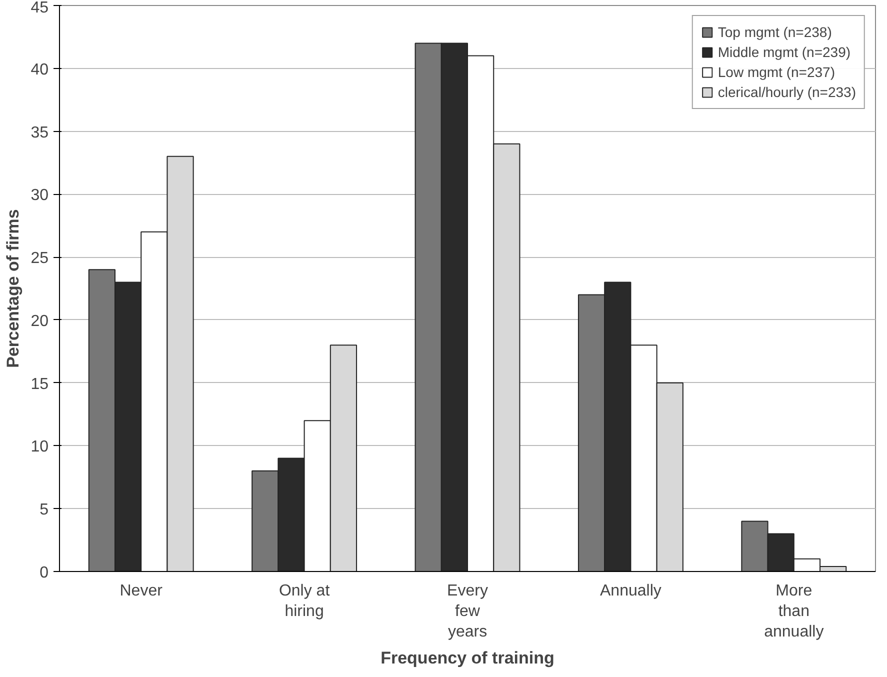 Image resolution: width=887 pixels, height=677 pixels. What do you see at coordinates (631, 591) in the screenshot?
I see `x-tick-label: Annually` at bounding box center [631, 591].